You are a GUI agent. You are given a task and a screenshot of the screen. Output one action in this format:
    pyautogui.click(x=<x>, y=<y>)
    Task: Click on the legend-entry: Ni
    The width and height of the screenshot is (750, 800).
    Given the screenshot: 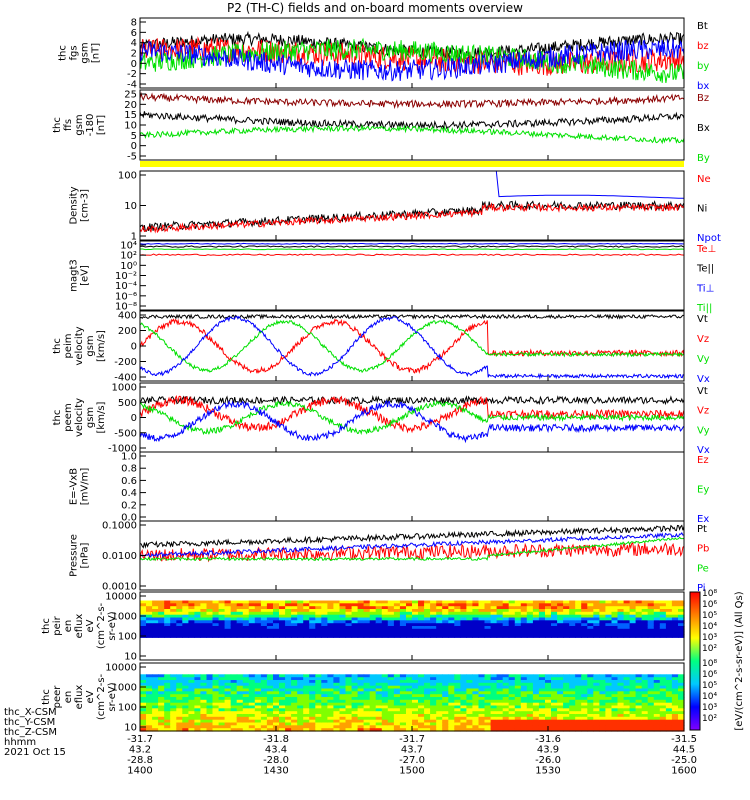 What is the action you would take?
    pyautogui.click(x=702, y=209)
    